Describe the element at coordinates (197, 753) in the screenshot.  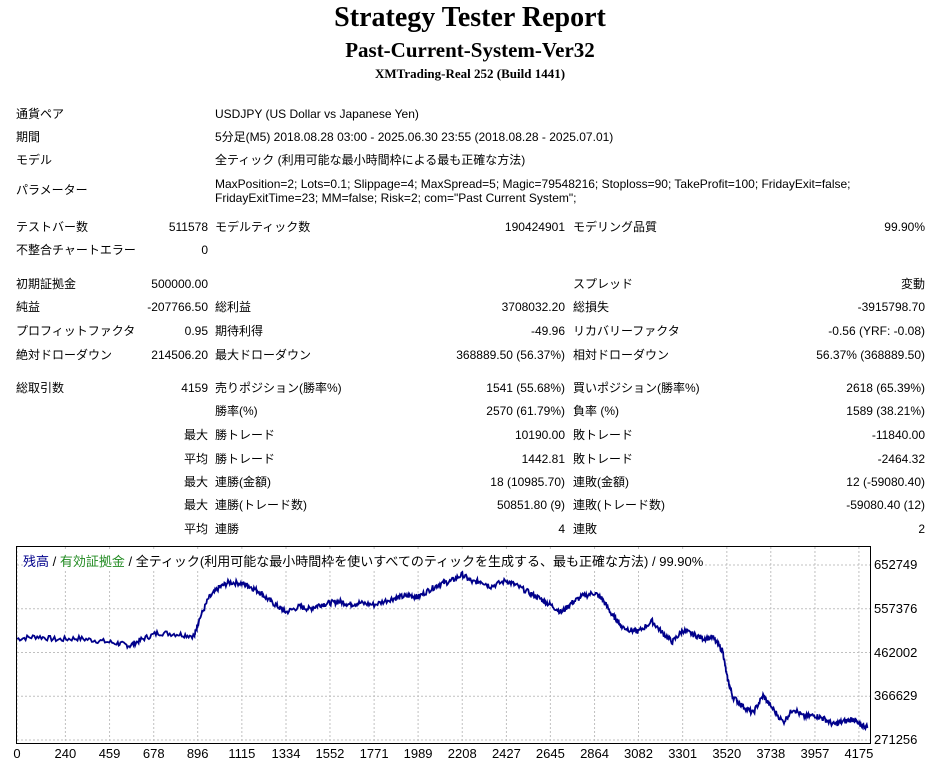
I see `x-tick-label: 896` at that location.